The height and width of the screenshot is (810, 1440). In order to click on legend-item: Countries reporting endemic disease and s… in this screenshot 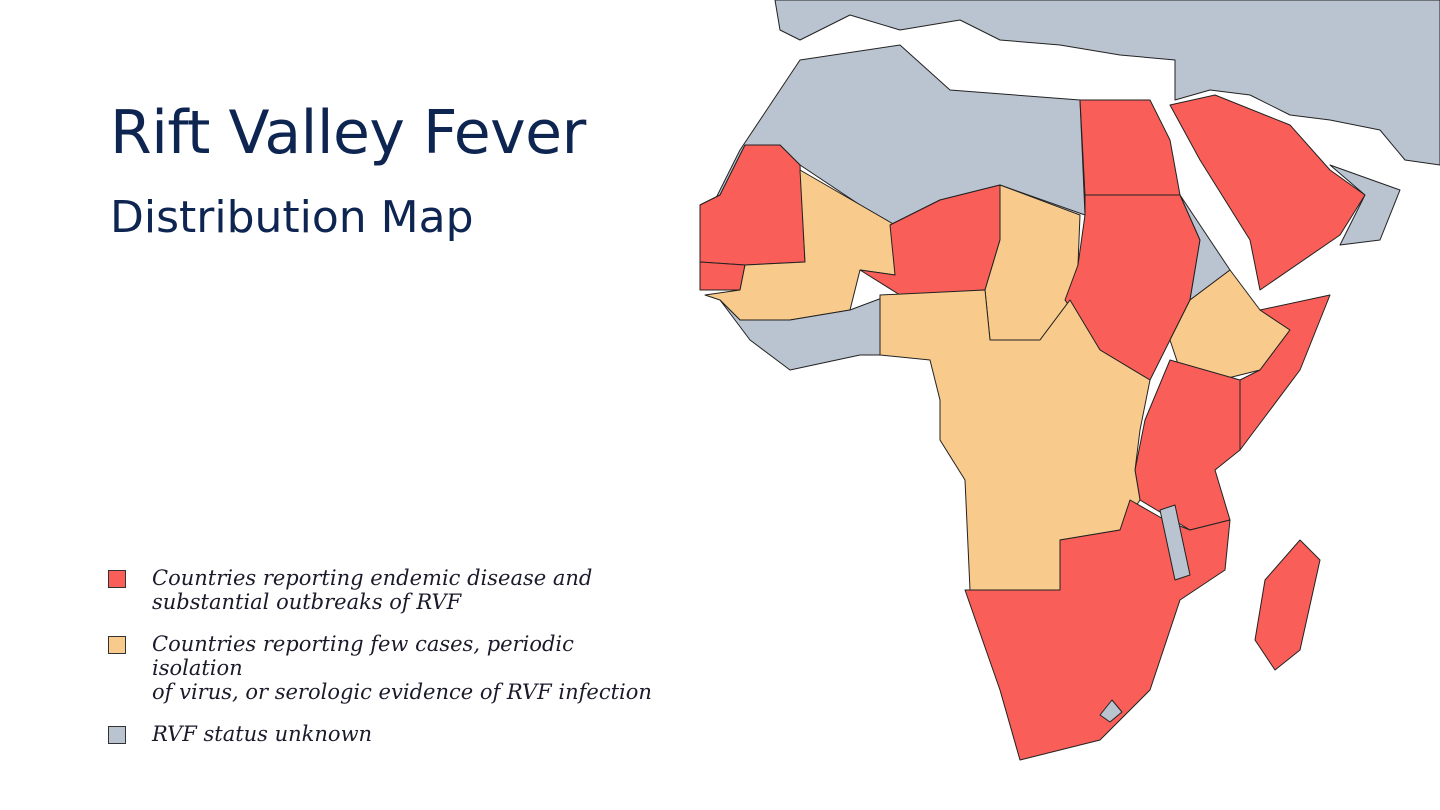, I will do `click(388, 590)`.